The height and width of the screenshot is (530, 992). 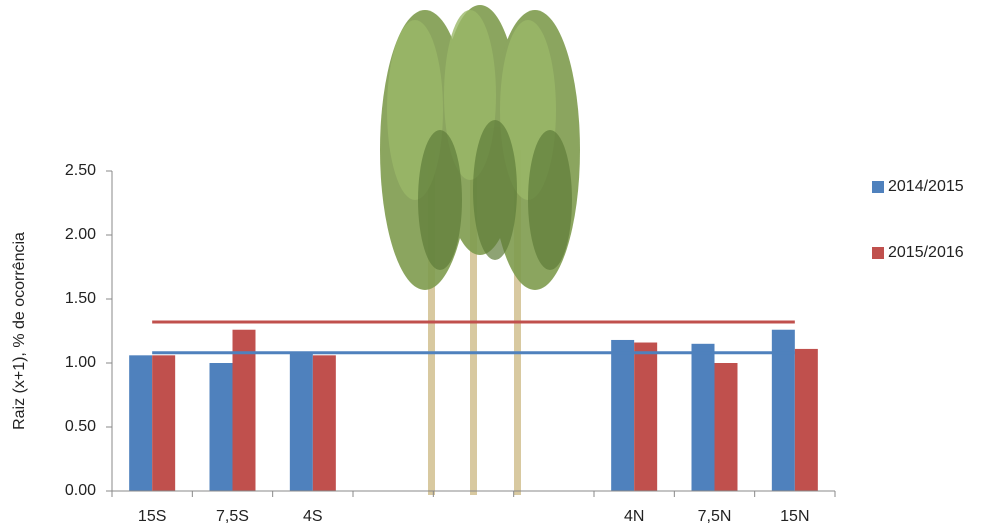 What do you see at coordinates (19, 331) in the screenshot?
I see `y-axis-title: Raiz (x+1), % de ocorrência` at bounding box center [19, 331].